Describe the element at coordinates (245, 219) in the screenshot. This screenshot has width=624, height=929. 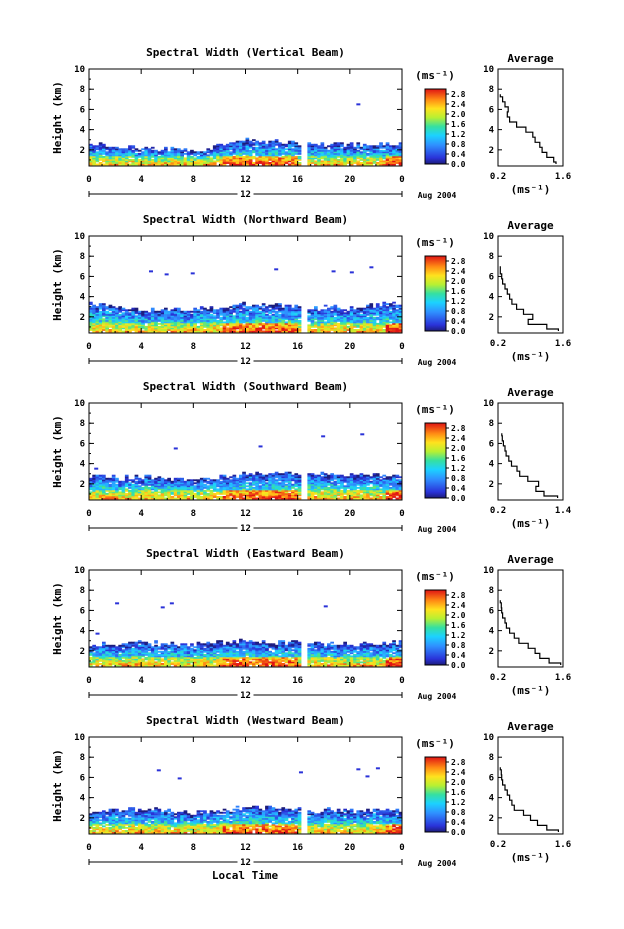
I see `panel-title: Spectral Width (Northward Beam)` at that location.